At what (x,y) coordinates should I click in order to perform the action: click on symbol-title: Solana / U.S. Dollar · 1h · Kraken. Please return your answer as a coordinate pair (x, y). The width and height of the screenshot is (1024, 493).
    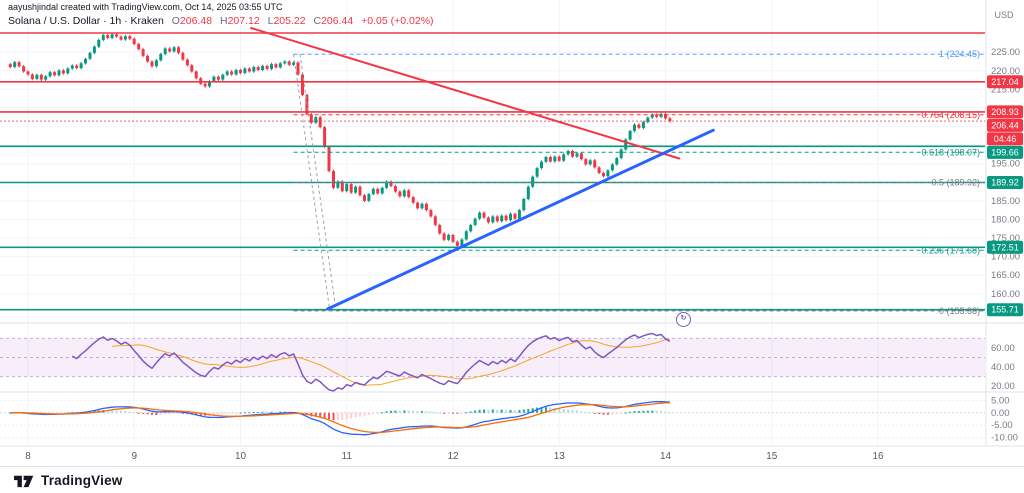
    Looking at the image, I should click on (86, 21).